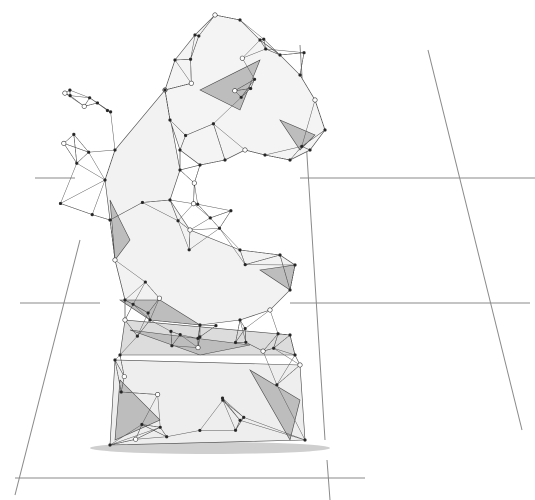  Describe the element at coordinates (47, 367) in the screenshot. I see `board-line` at that location.